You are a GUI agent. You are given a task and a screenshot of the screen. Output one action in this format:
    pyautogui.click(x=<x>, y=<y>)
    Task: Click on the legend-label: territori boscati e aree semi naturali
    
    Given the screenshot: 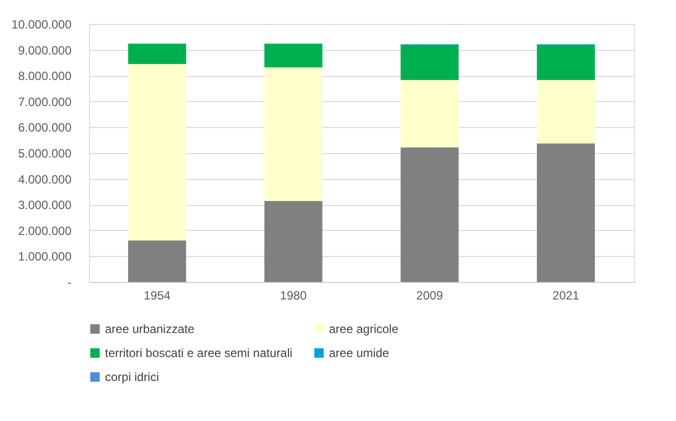 What is the action you would take?
    pyautogui.click(x=198, y=353)
    